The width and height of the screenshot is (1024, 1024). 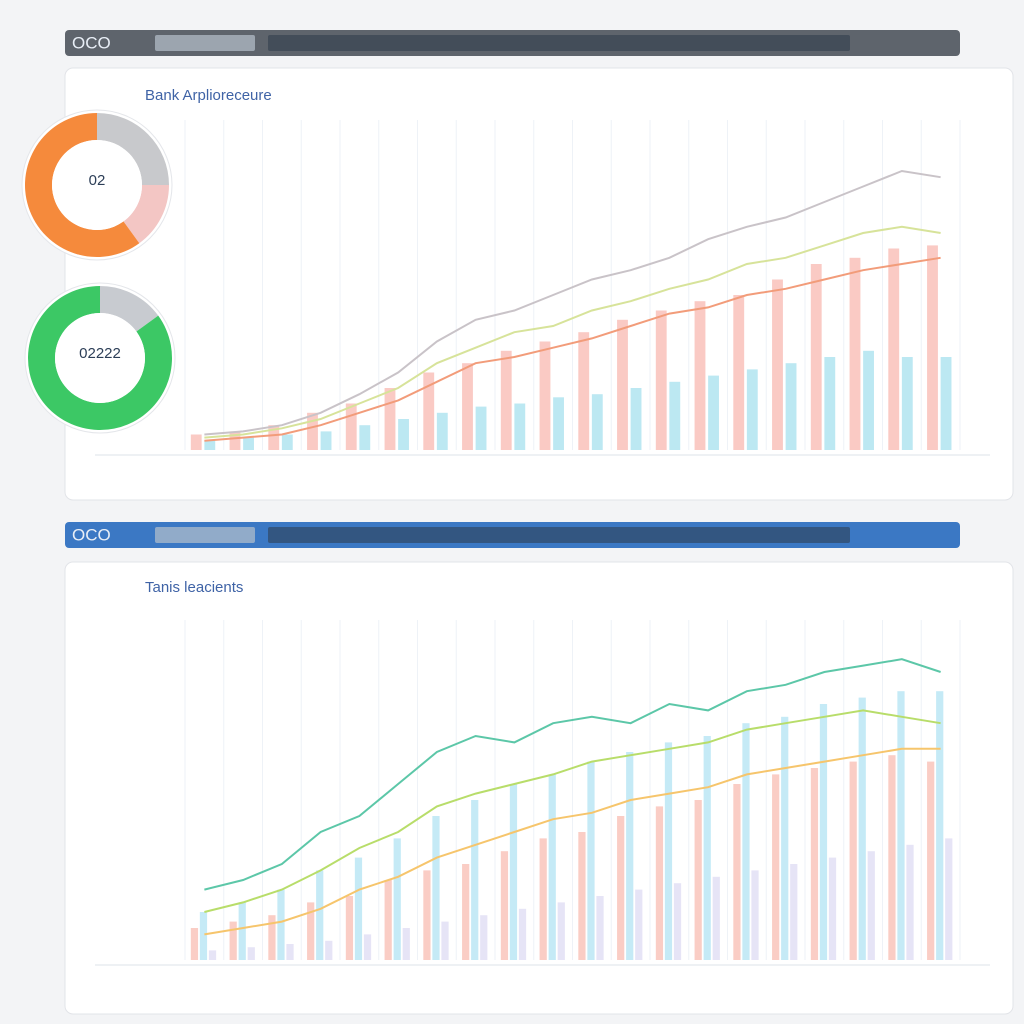 What do you see at coordinates (194, 587) in the screenshot?
I see `panel-title: Tanis leacients` at bounding box center [194, 587].